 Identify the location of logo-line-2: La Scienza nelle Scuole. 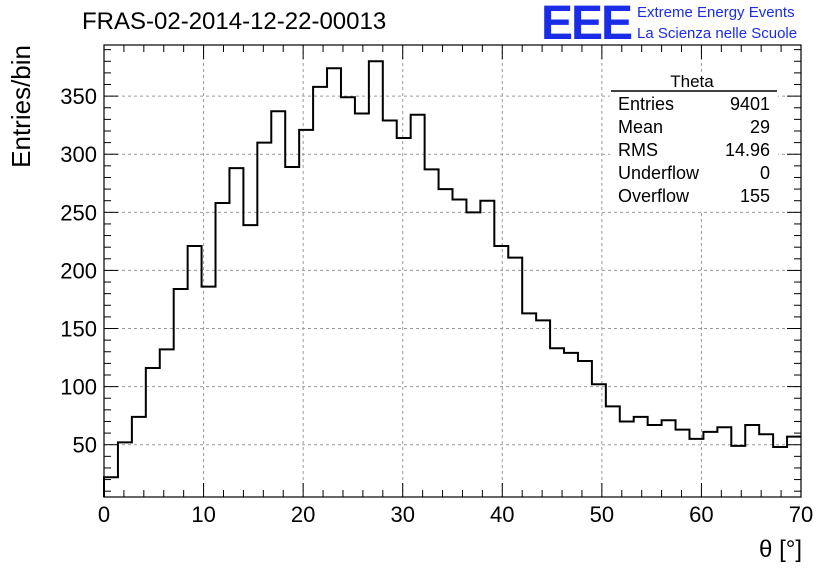
(717, 33).